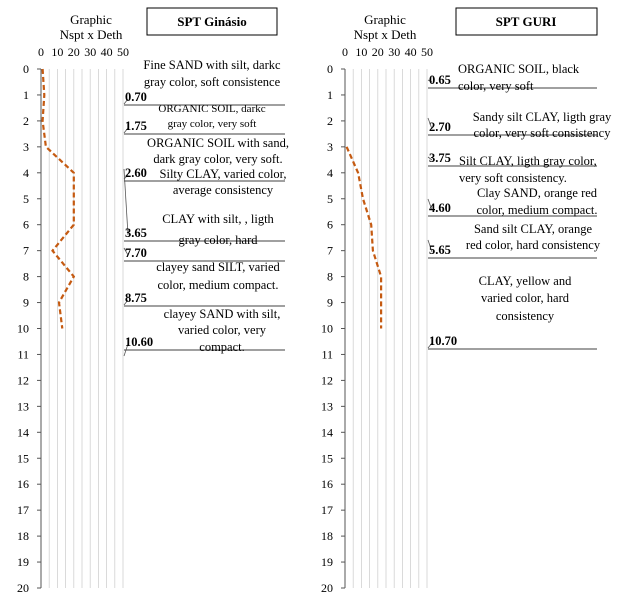 The height and width of the screenshot is (592, 629). I want to click on layer-depth-label: 2.60, so click(136, 173).